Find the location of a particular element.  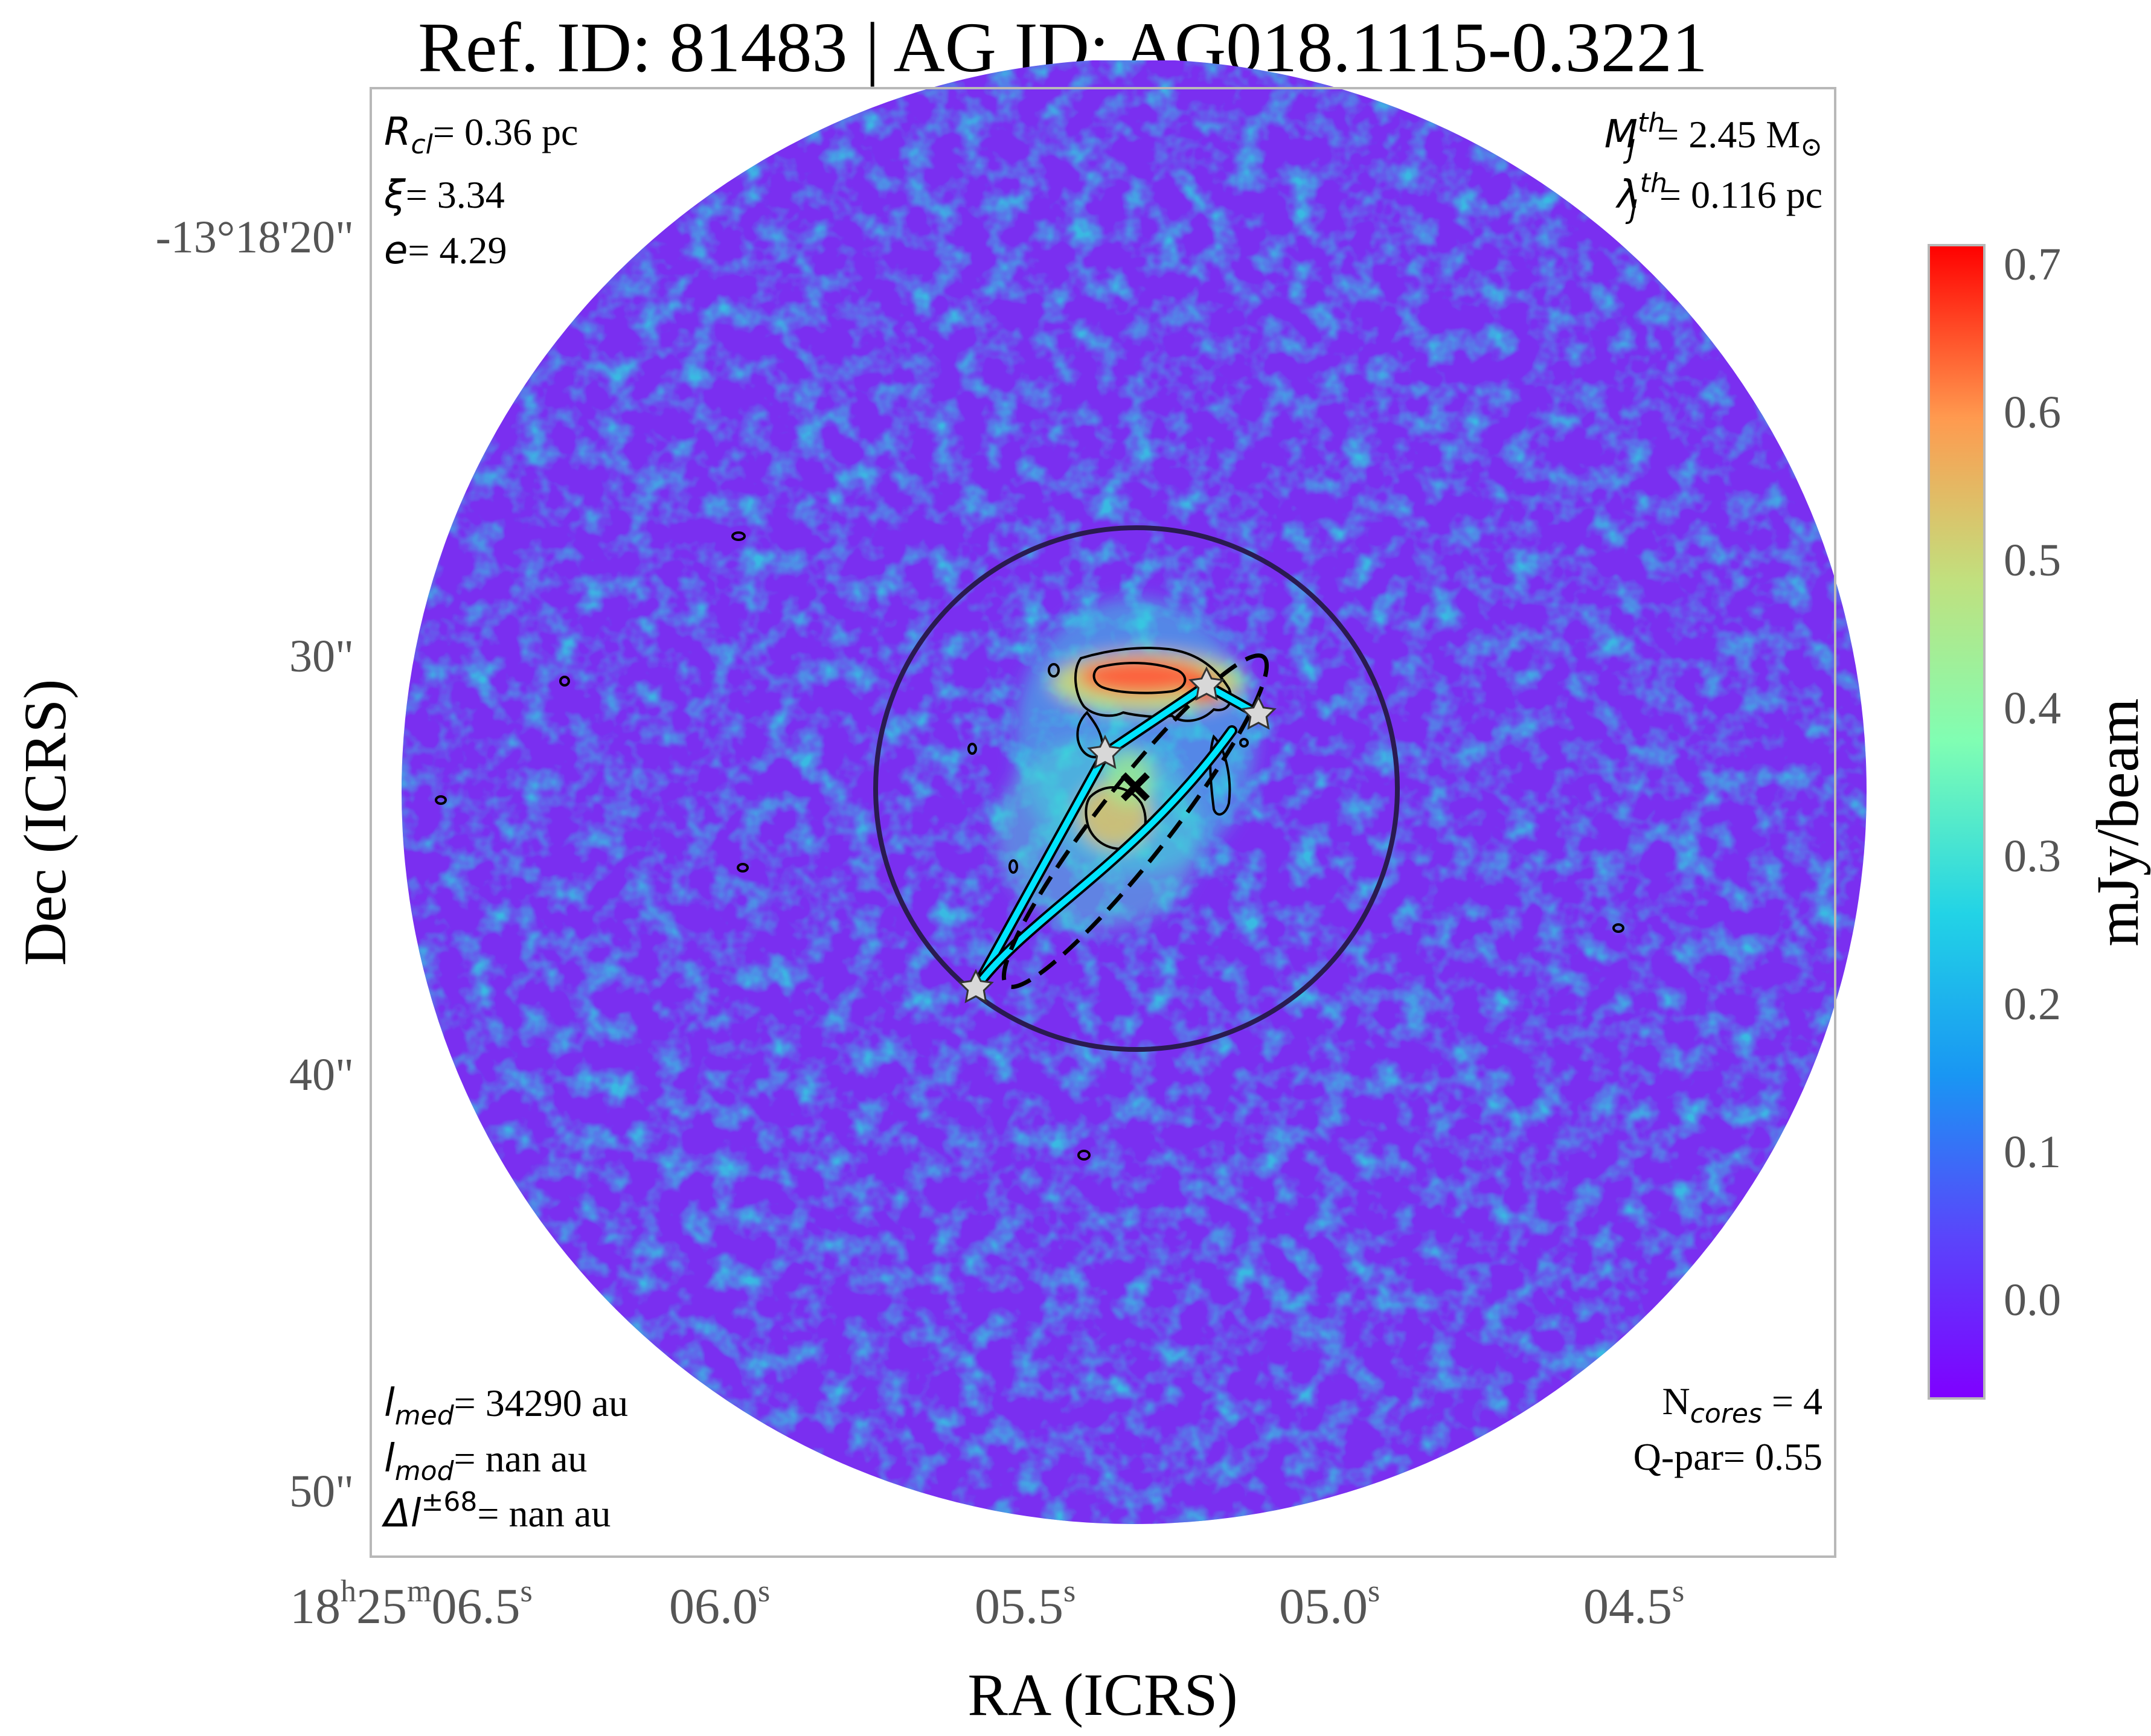

y-tick-label: 30" is located at coordinates (322, 656).